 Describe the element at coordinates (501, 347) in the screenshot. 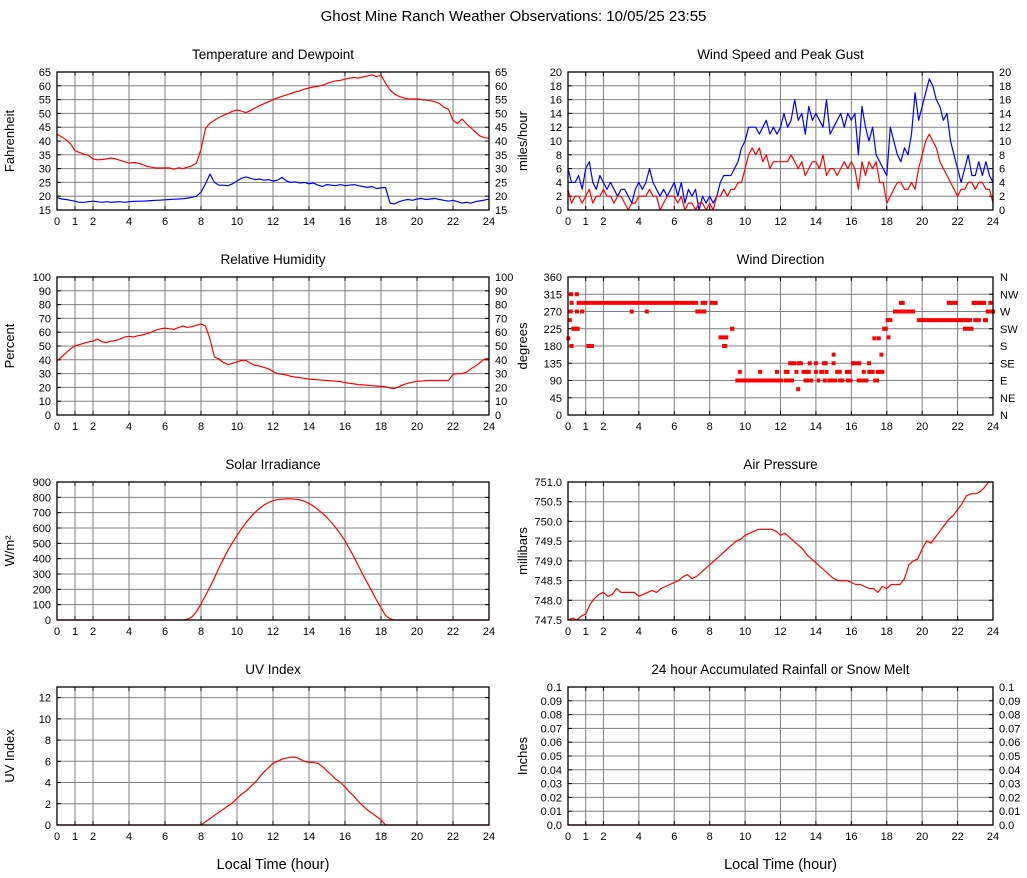

I see `y-tick-label-right: 50` at that location.